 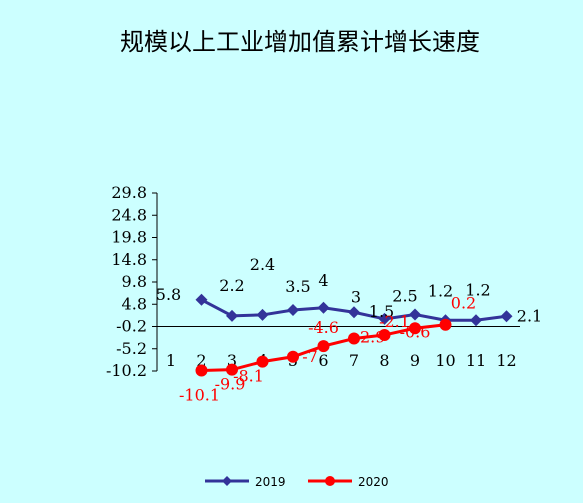 What do you see at coordinates (373, 482) in the screenshot?
I see `legend-label-2020: 2020` at bounding box center [373, 482].